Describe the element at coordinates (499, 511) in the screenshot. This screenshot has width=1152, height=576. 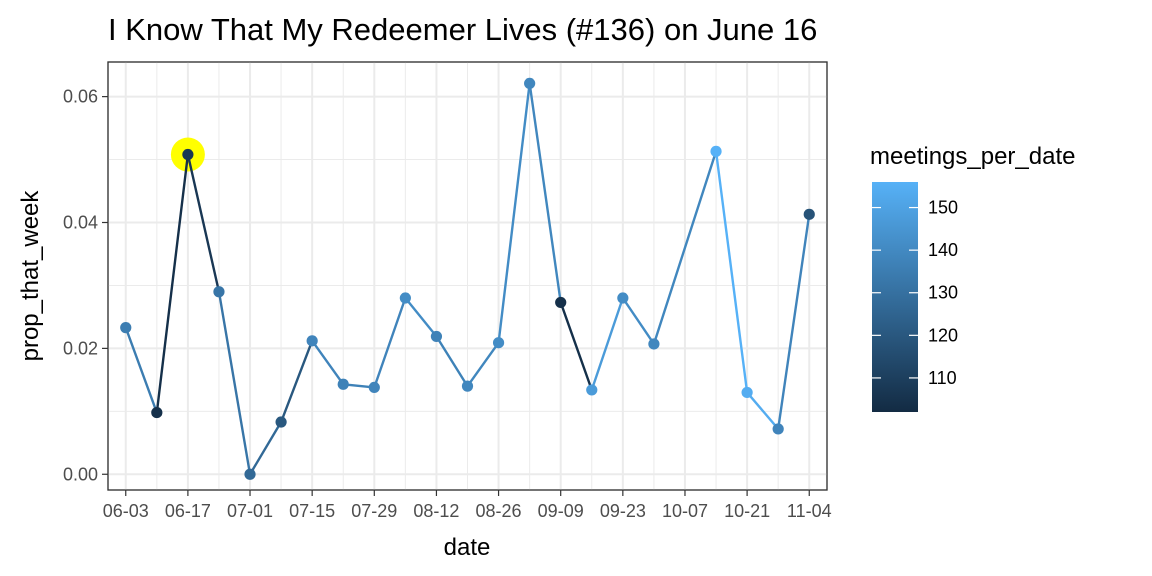
I see `x-tick-label: 08-26` at that location.